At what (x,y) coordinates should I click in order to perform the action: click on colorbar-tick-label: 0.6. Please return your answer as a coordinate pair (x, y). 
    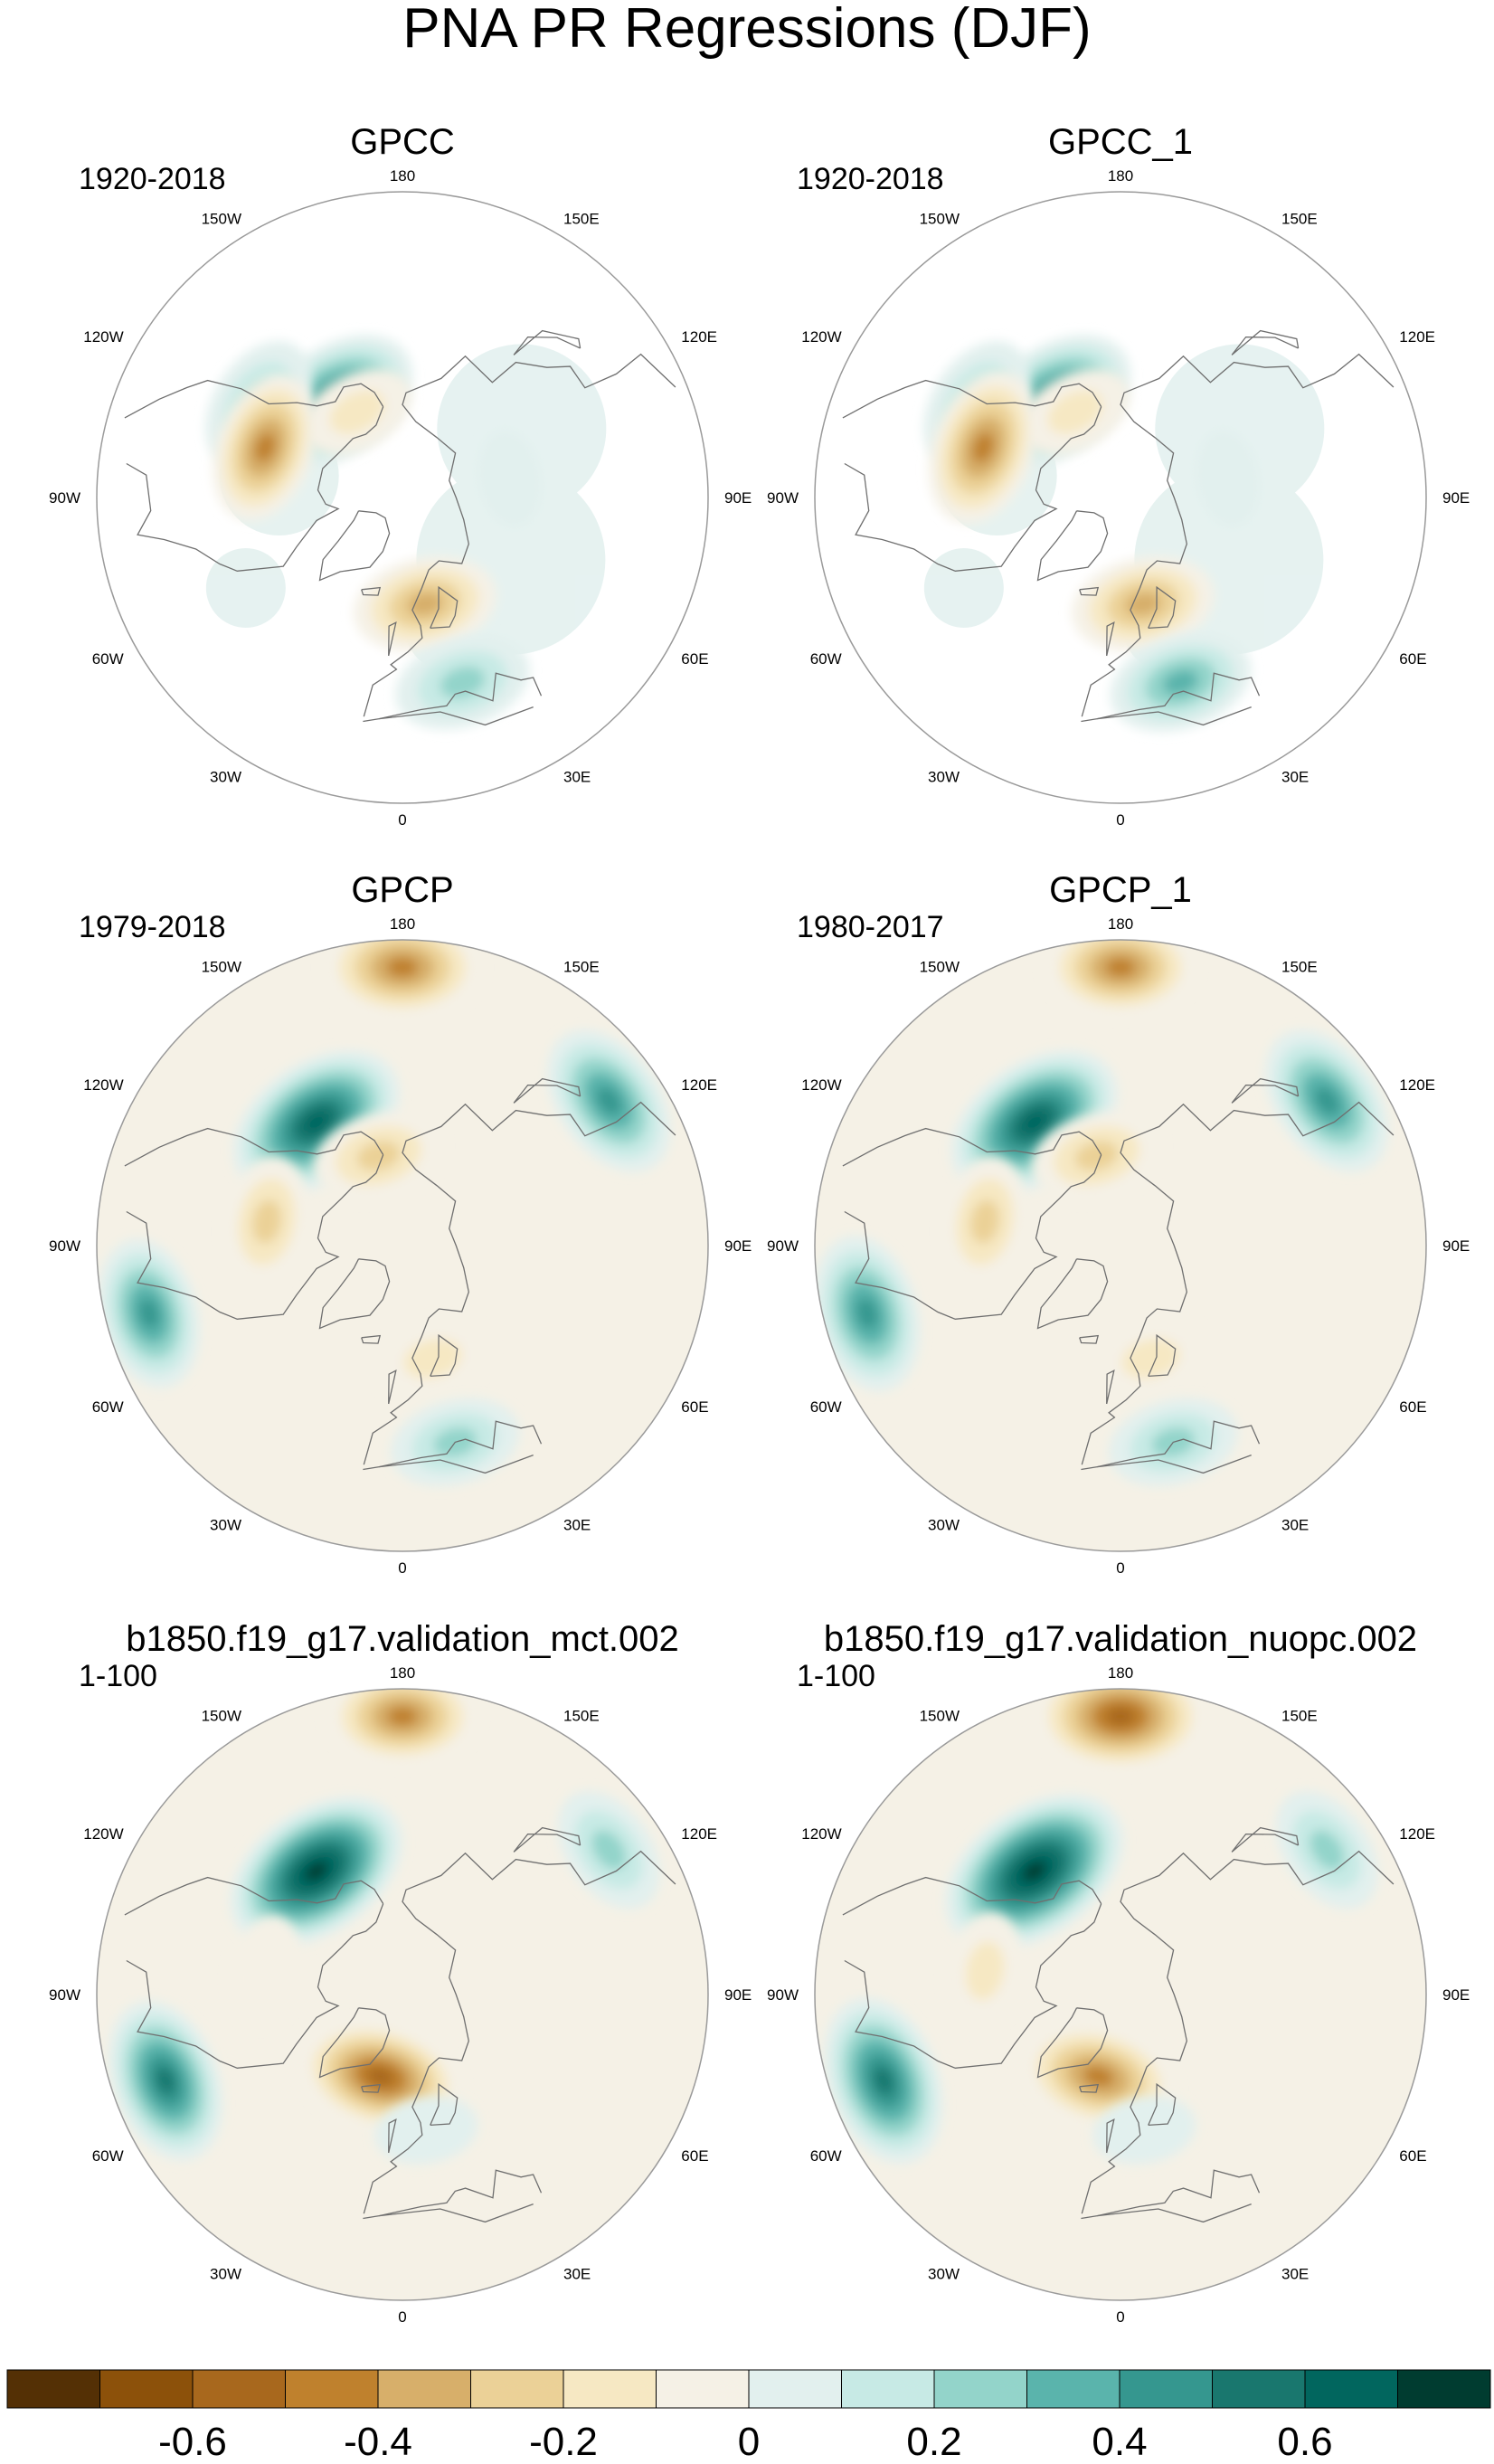
    Looking at the image, I should click on (1304, 2442).